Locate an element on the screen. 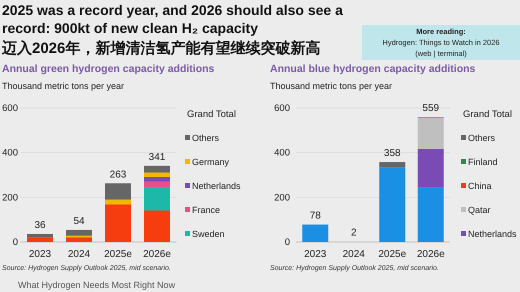 The image size is (520, 292). text: What Hydrogen Needs Most Right Now is located at coordinates (97, 285).